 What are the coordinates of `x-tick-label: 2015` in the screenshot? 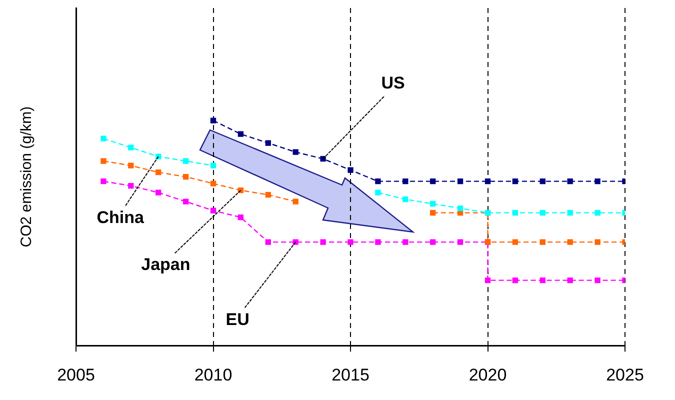 It's located at (351, 374).